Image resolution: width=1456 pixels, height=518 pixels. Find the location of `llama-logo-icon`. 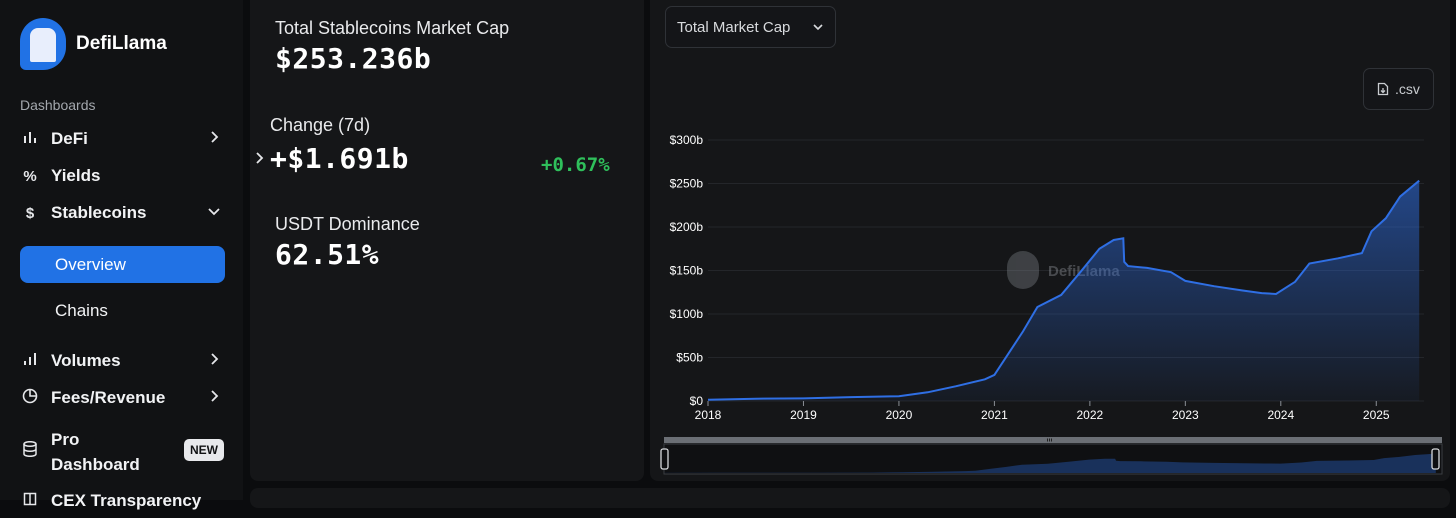

llama-logo-icon is located at coordinates (43, 44).